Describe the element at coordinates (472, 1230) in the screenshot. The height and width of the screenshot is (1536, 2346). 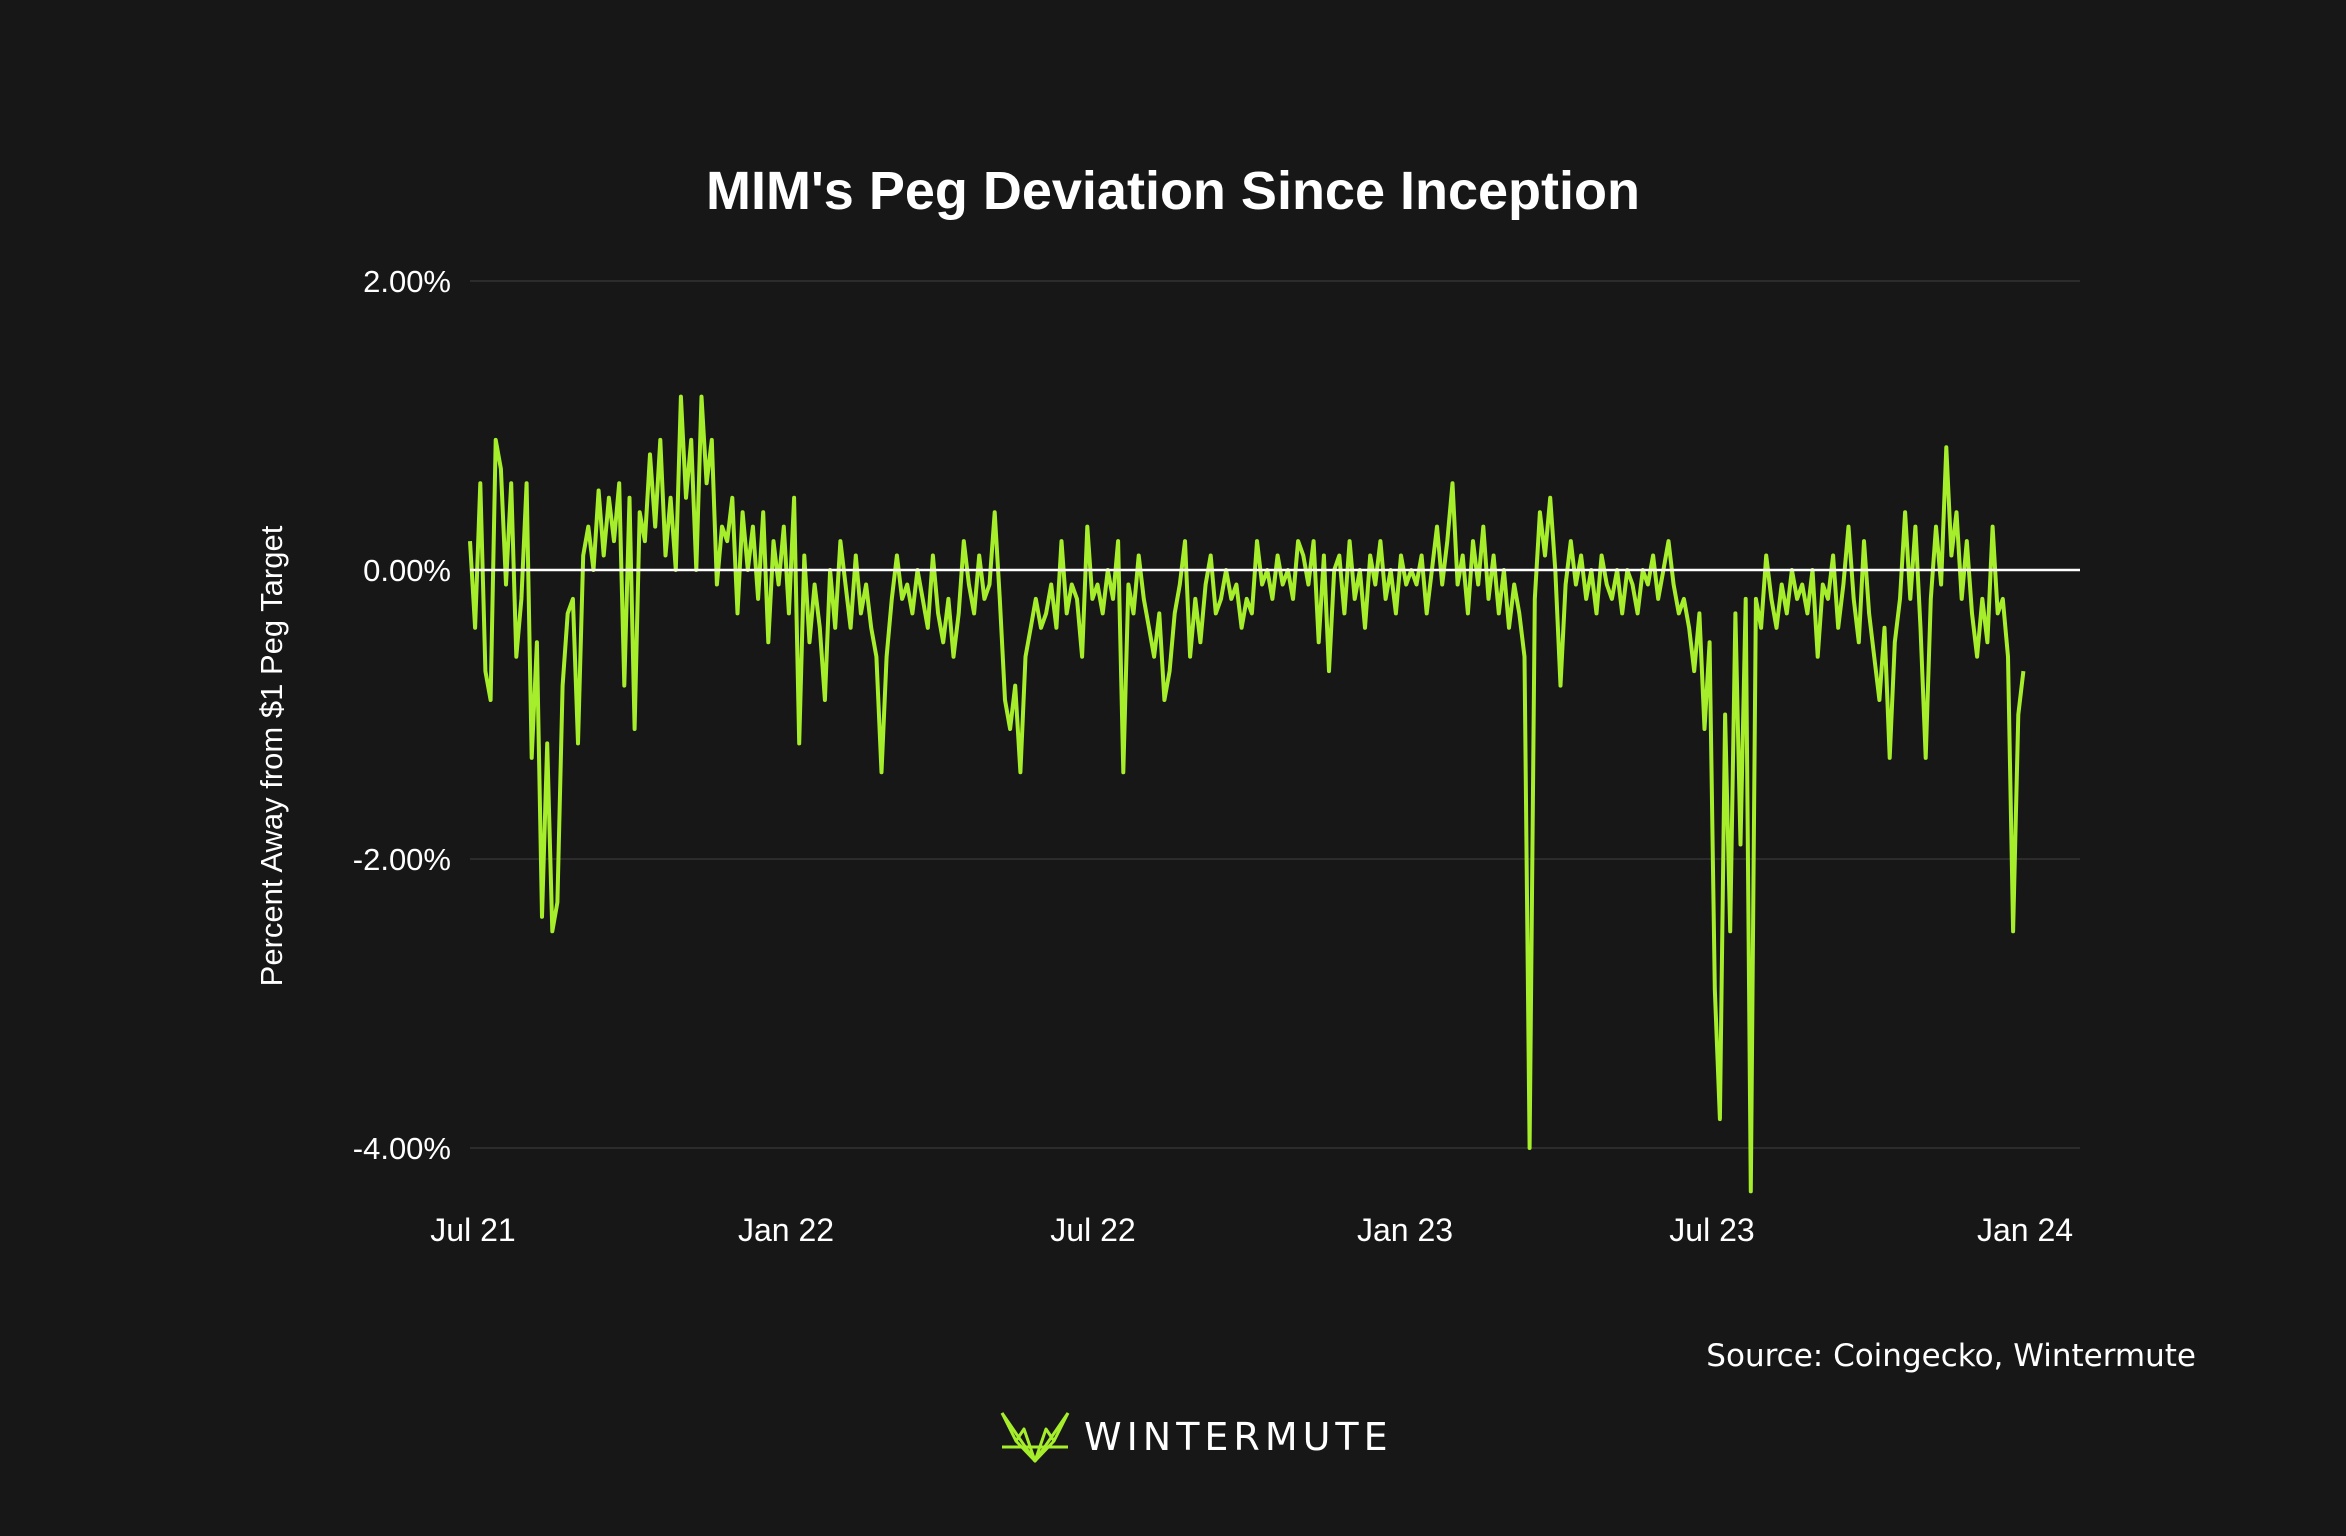
I see `x-tick-label: Jul 21` at that location.